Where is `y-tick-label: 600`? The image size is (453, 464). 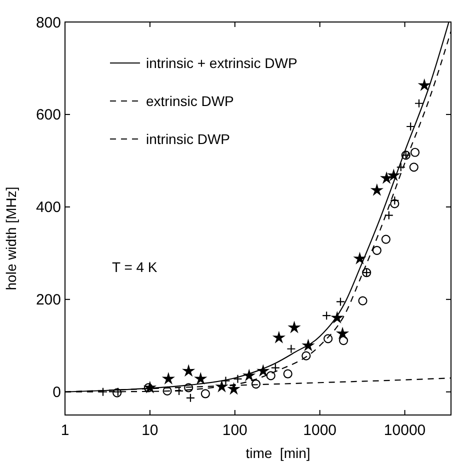 y-tick-label: 600 is located at coordinates (48, 115).